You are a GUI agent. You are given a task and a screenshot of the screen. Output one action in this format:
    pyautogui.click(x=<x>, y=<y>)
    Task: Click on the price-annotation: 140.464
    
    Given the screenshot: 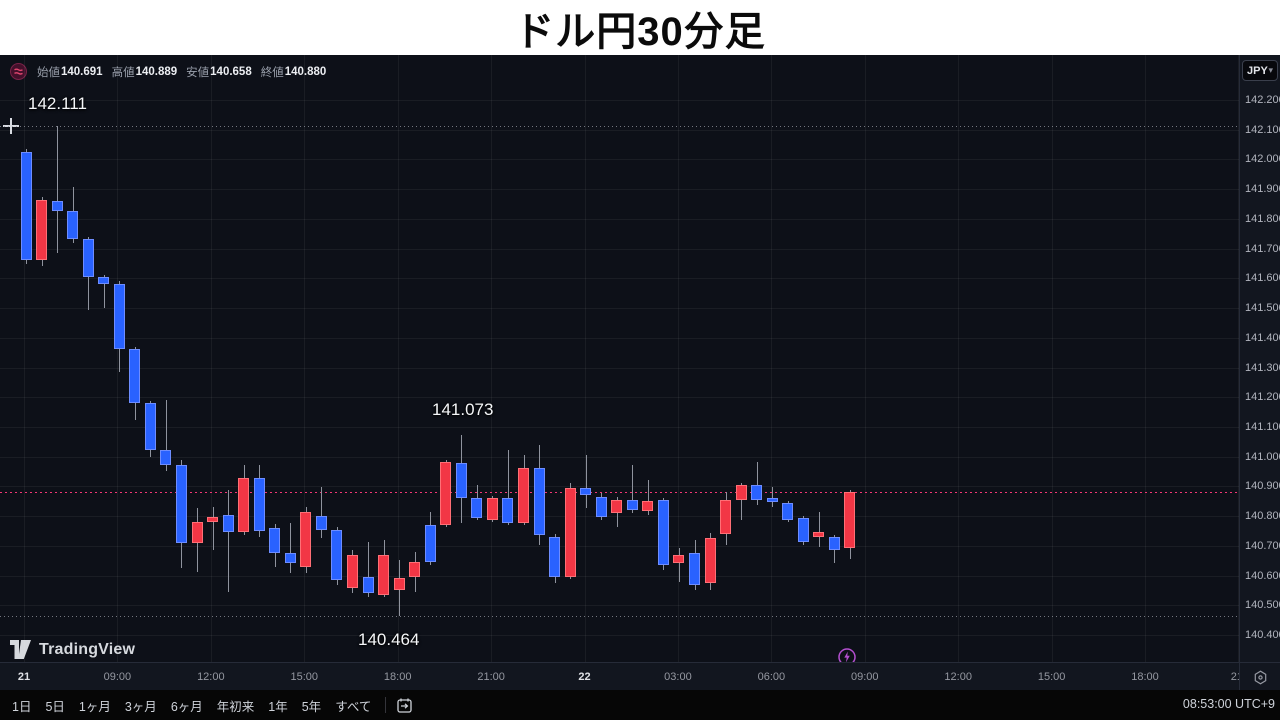 What is the action you would take?
    pyautogui.click(x=389, y=639)
    